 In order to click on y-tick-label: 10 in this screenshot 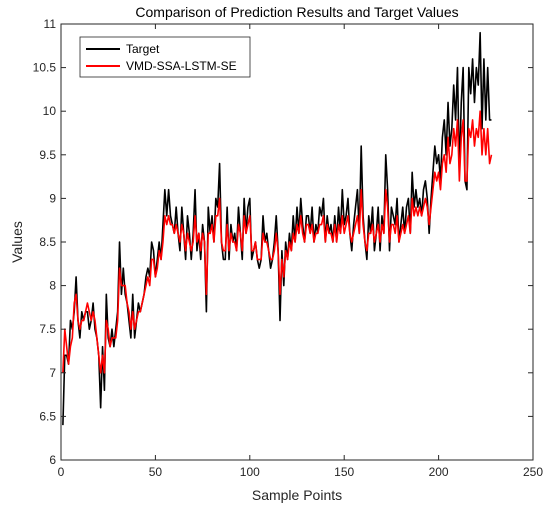, I will do `click(50, 111)`.